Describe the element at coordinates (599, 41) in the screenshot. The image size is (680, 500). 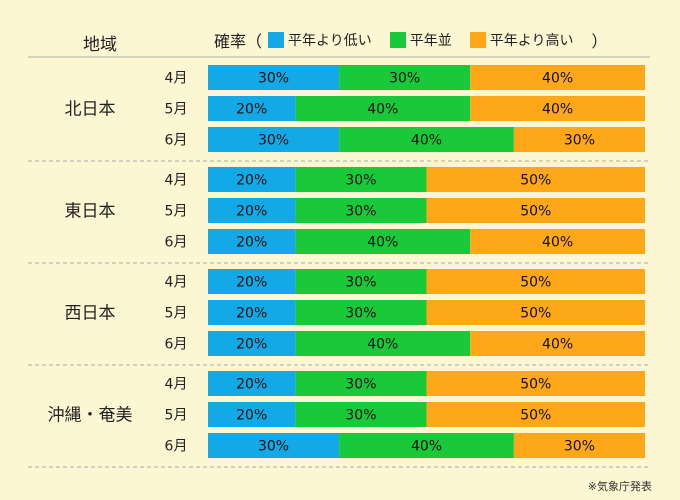
I see `close-paren: ）` at that location.